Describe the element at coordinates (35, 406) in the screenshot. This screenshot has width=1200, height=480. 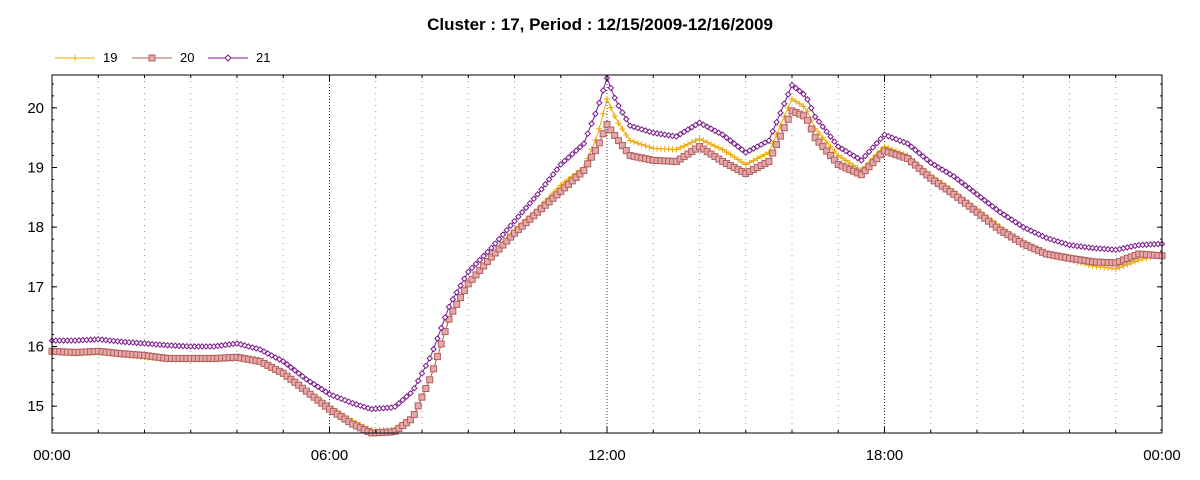
I see `y-tick-label: 15` at that location.